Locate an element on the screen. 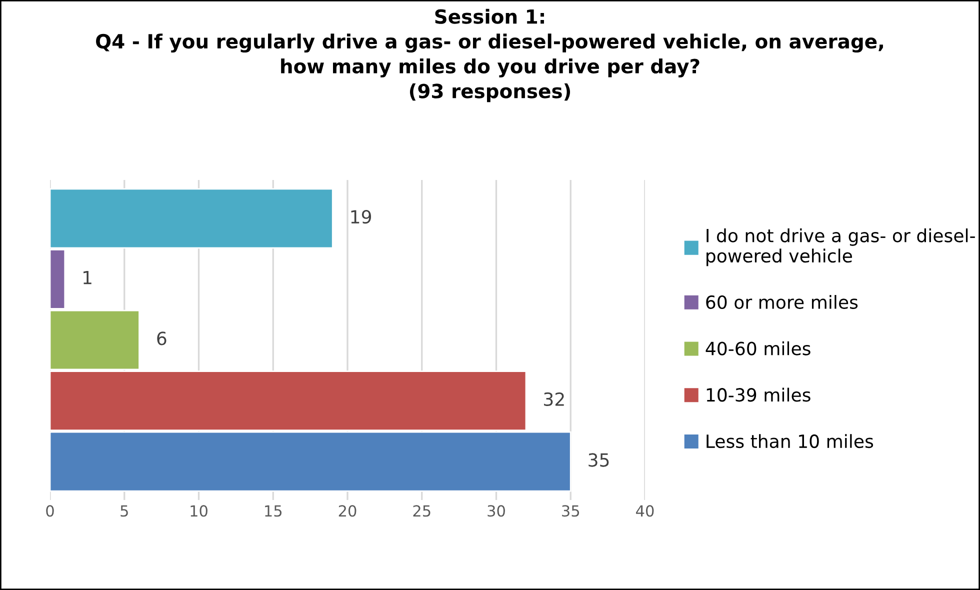  x-tick-label: 5 is located at coordinates (124, 511).